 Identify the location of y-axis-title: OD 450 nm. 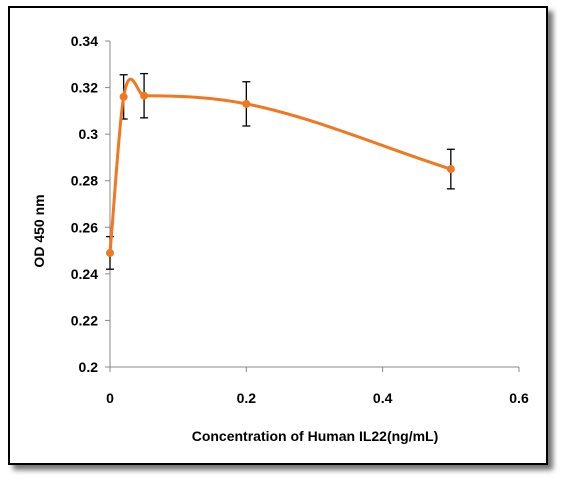
(39, 230).